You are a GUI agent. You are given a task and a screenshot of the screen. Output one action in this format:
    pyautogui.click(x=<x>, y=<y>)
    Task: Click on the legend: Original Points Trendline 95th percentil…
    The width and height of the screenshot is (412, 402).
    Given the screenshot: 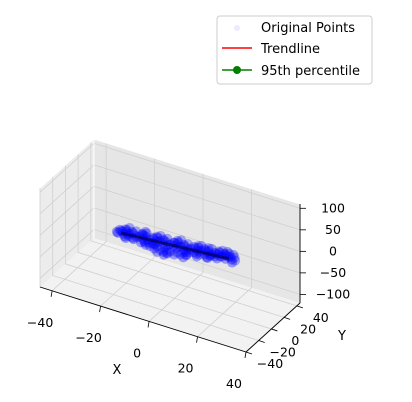 What is the action you would take?
    pyautogui.click(x=294, y=50)
    